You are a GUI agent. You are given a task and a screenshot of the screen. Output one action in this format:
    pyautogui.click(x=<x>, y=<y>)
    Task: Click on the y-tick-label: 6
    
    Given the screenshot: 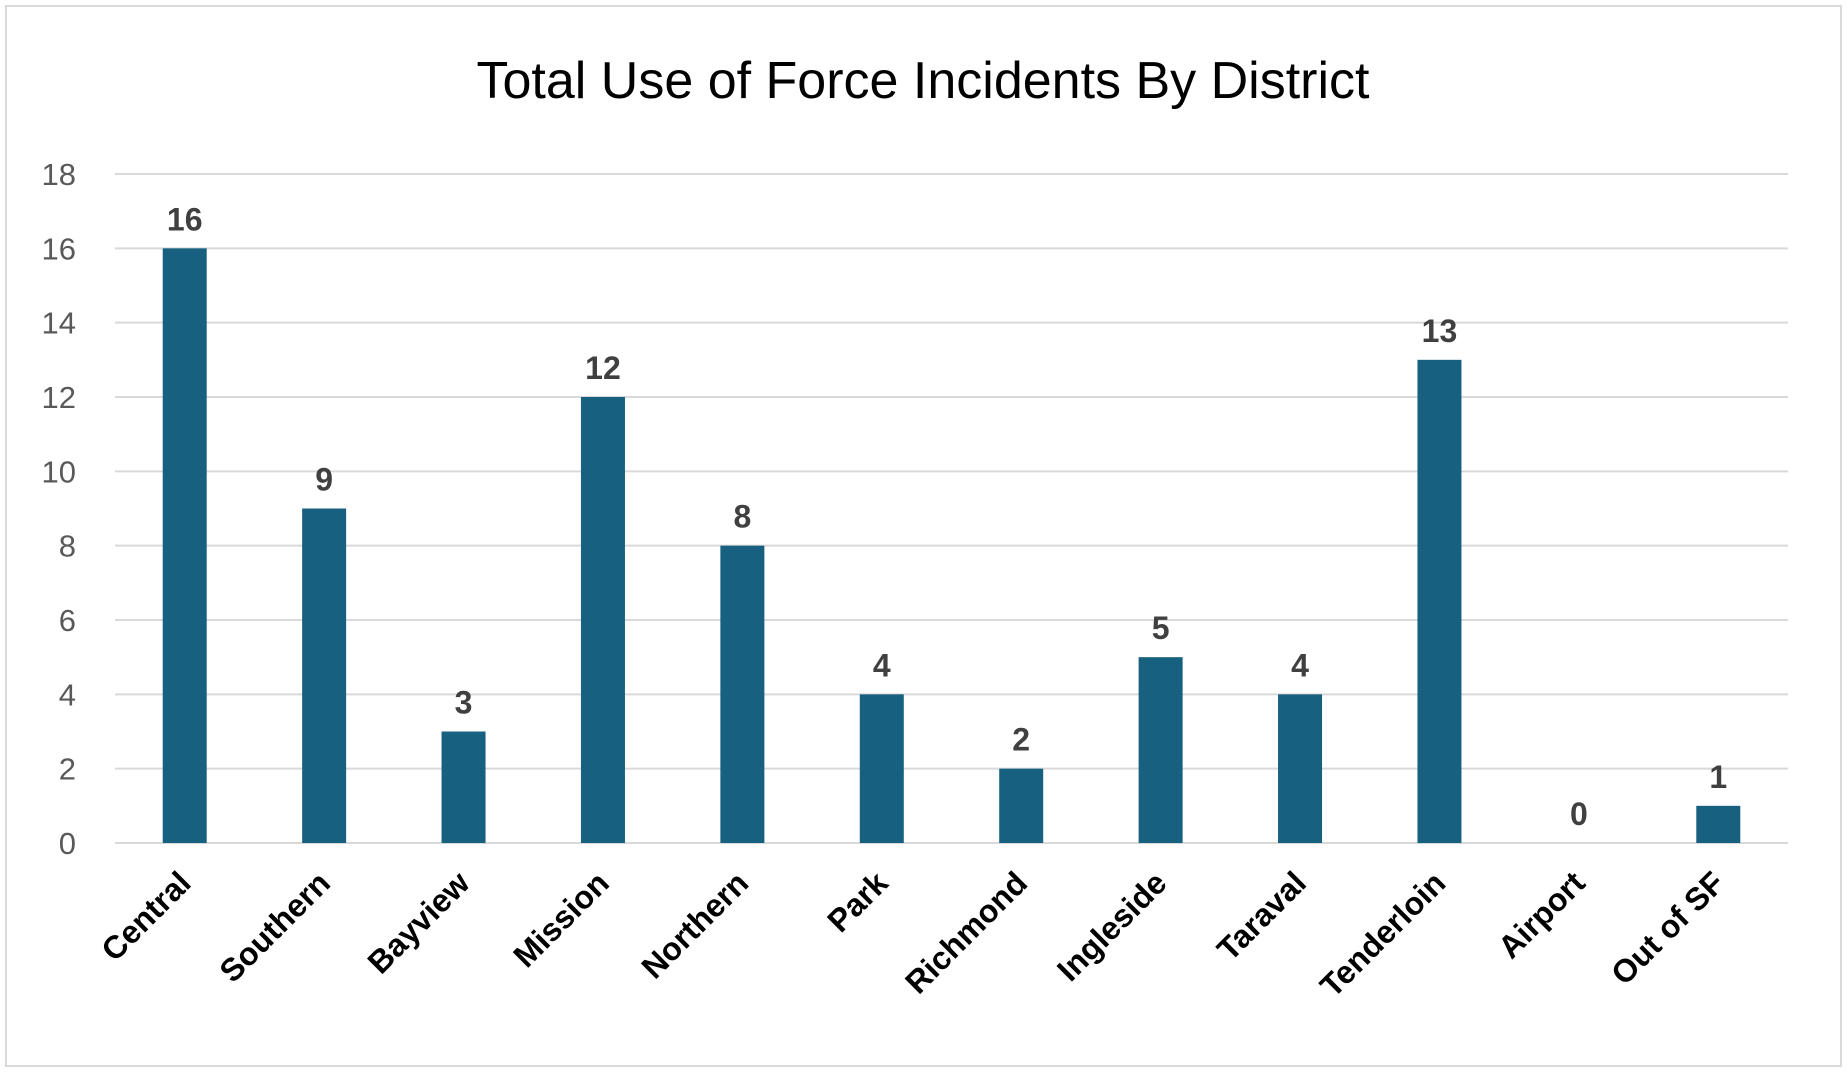 What is the action you would take?
    pyautogui.click(x=67, y=620)
    